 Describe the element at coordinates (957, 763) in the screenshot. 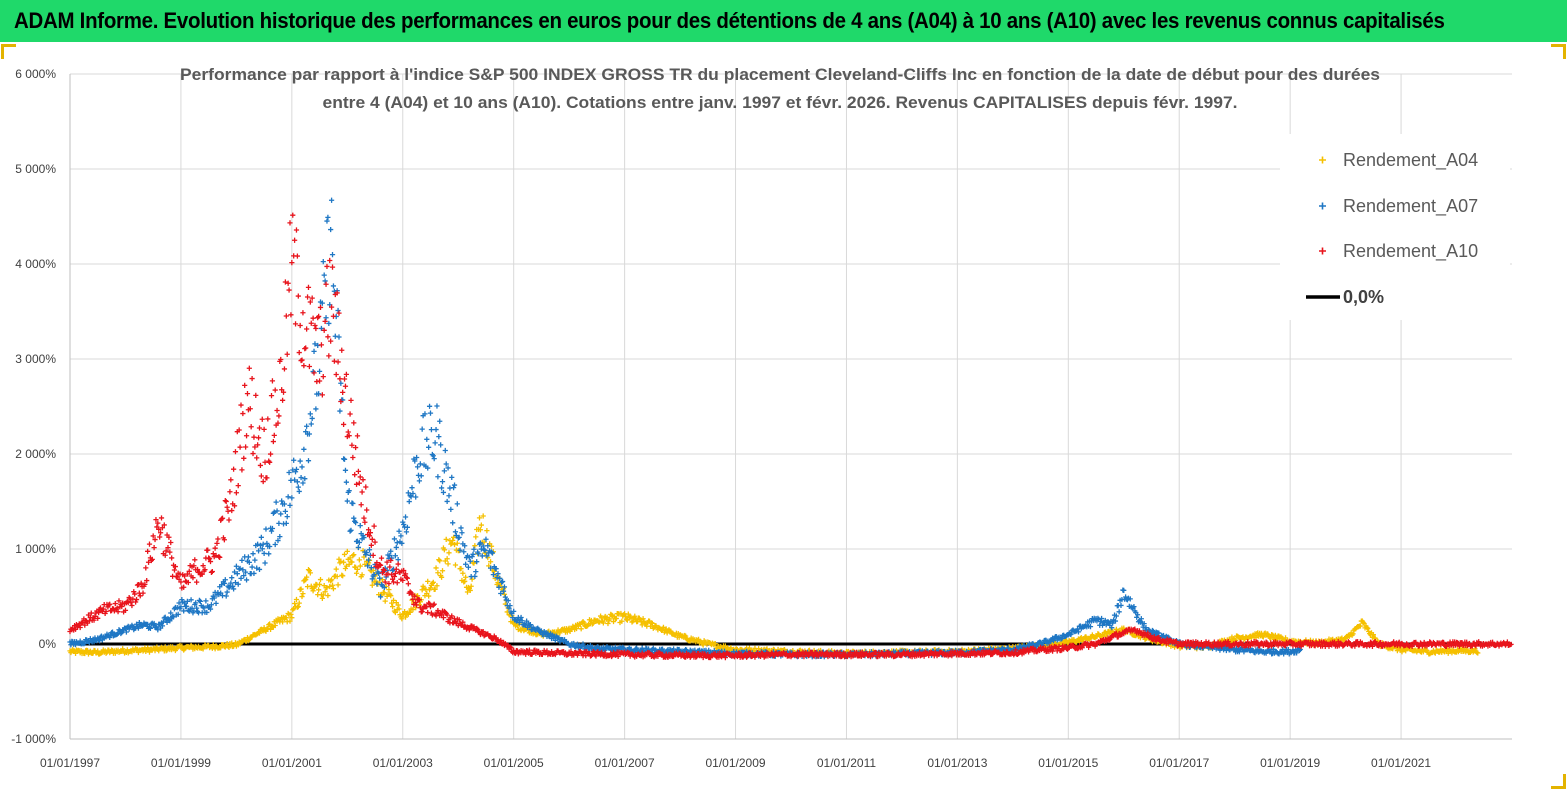

I see `x-tick-label: 01/01/2013` at that location.